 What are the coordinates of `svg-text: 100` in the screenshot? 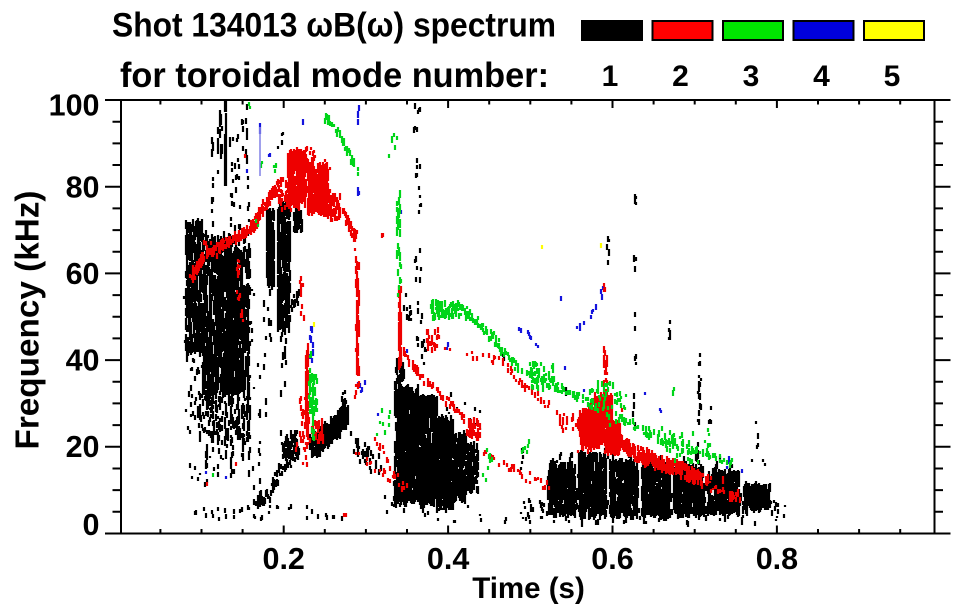 It's located at (74, 106).